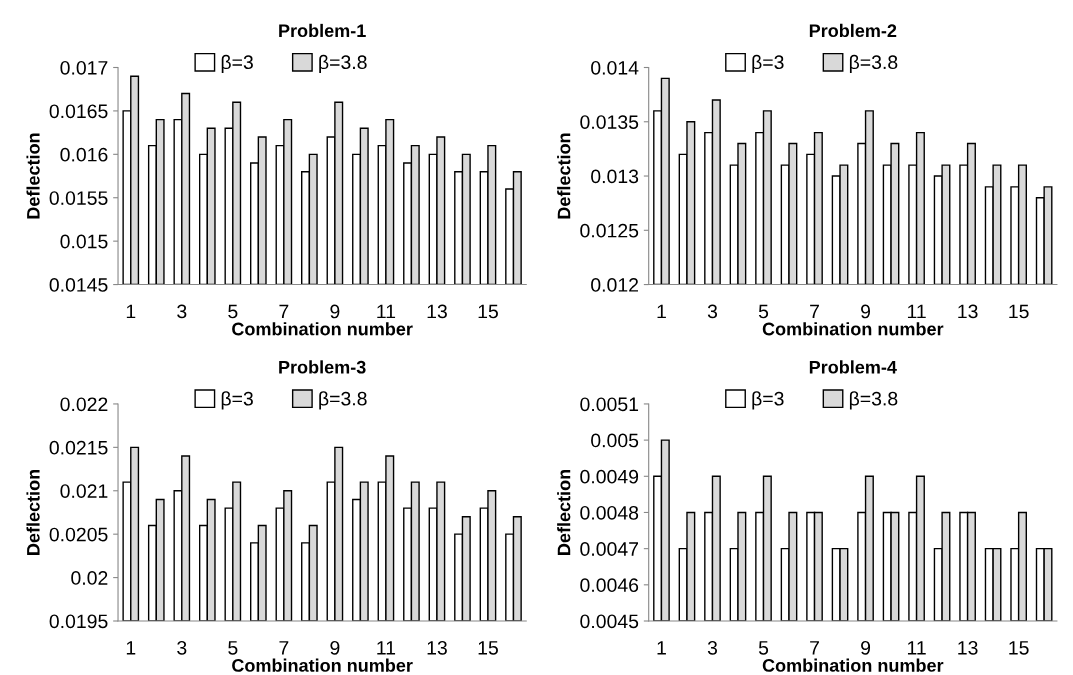 The height and width of the screenshot is (675, 1073). What do you see at coordinates (609, 230) in the screenshot?
I see `y-tick-label: 0.0125` at bounding box center [609, 230].